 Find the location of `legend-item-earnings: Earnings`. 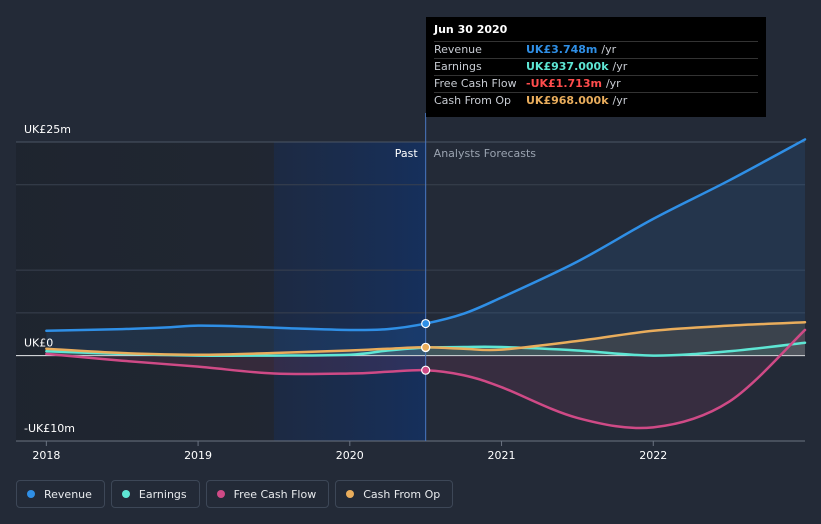

legend-item-earnings: Earnings is located at coordinates (155, 494).